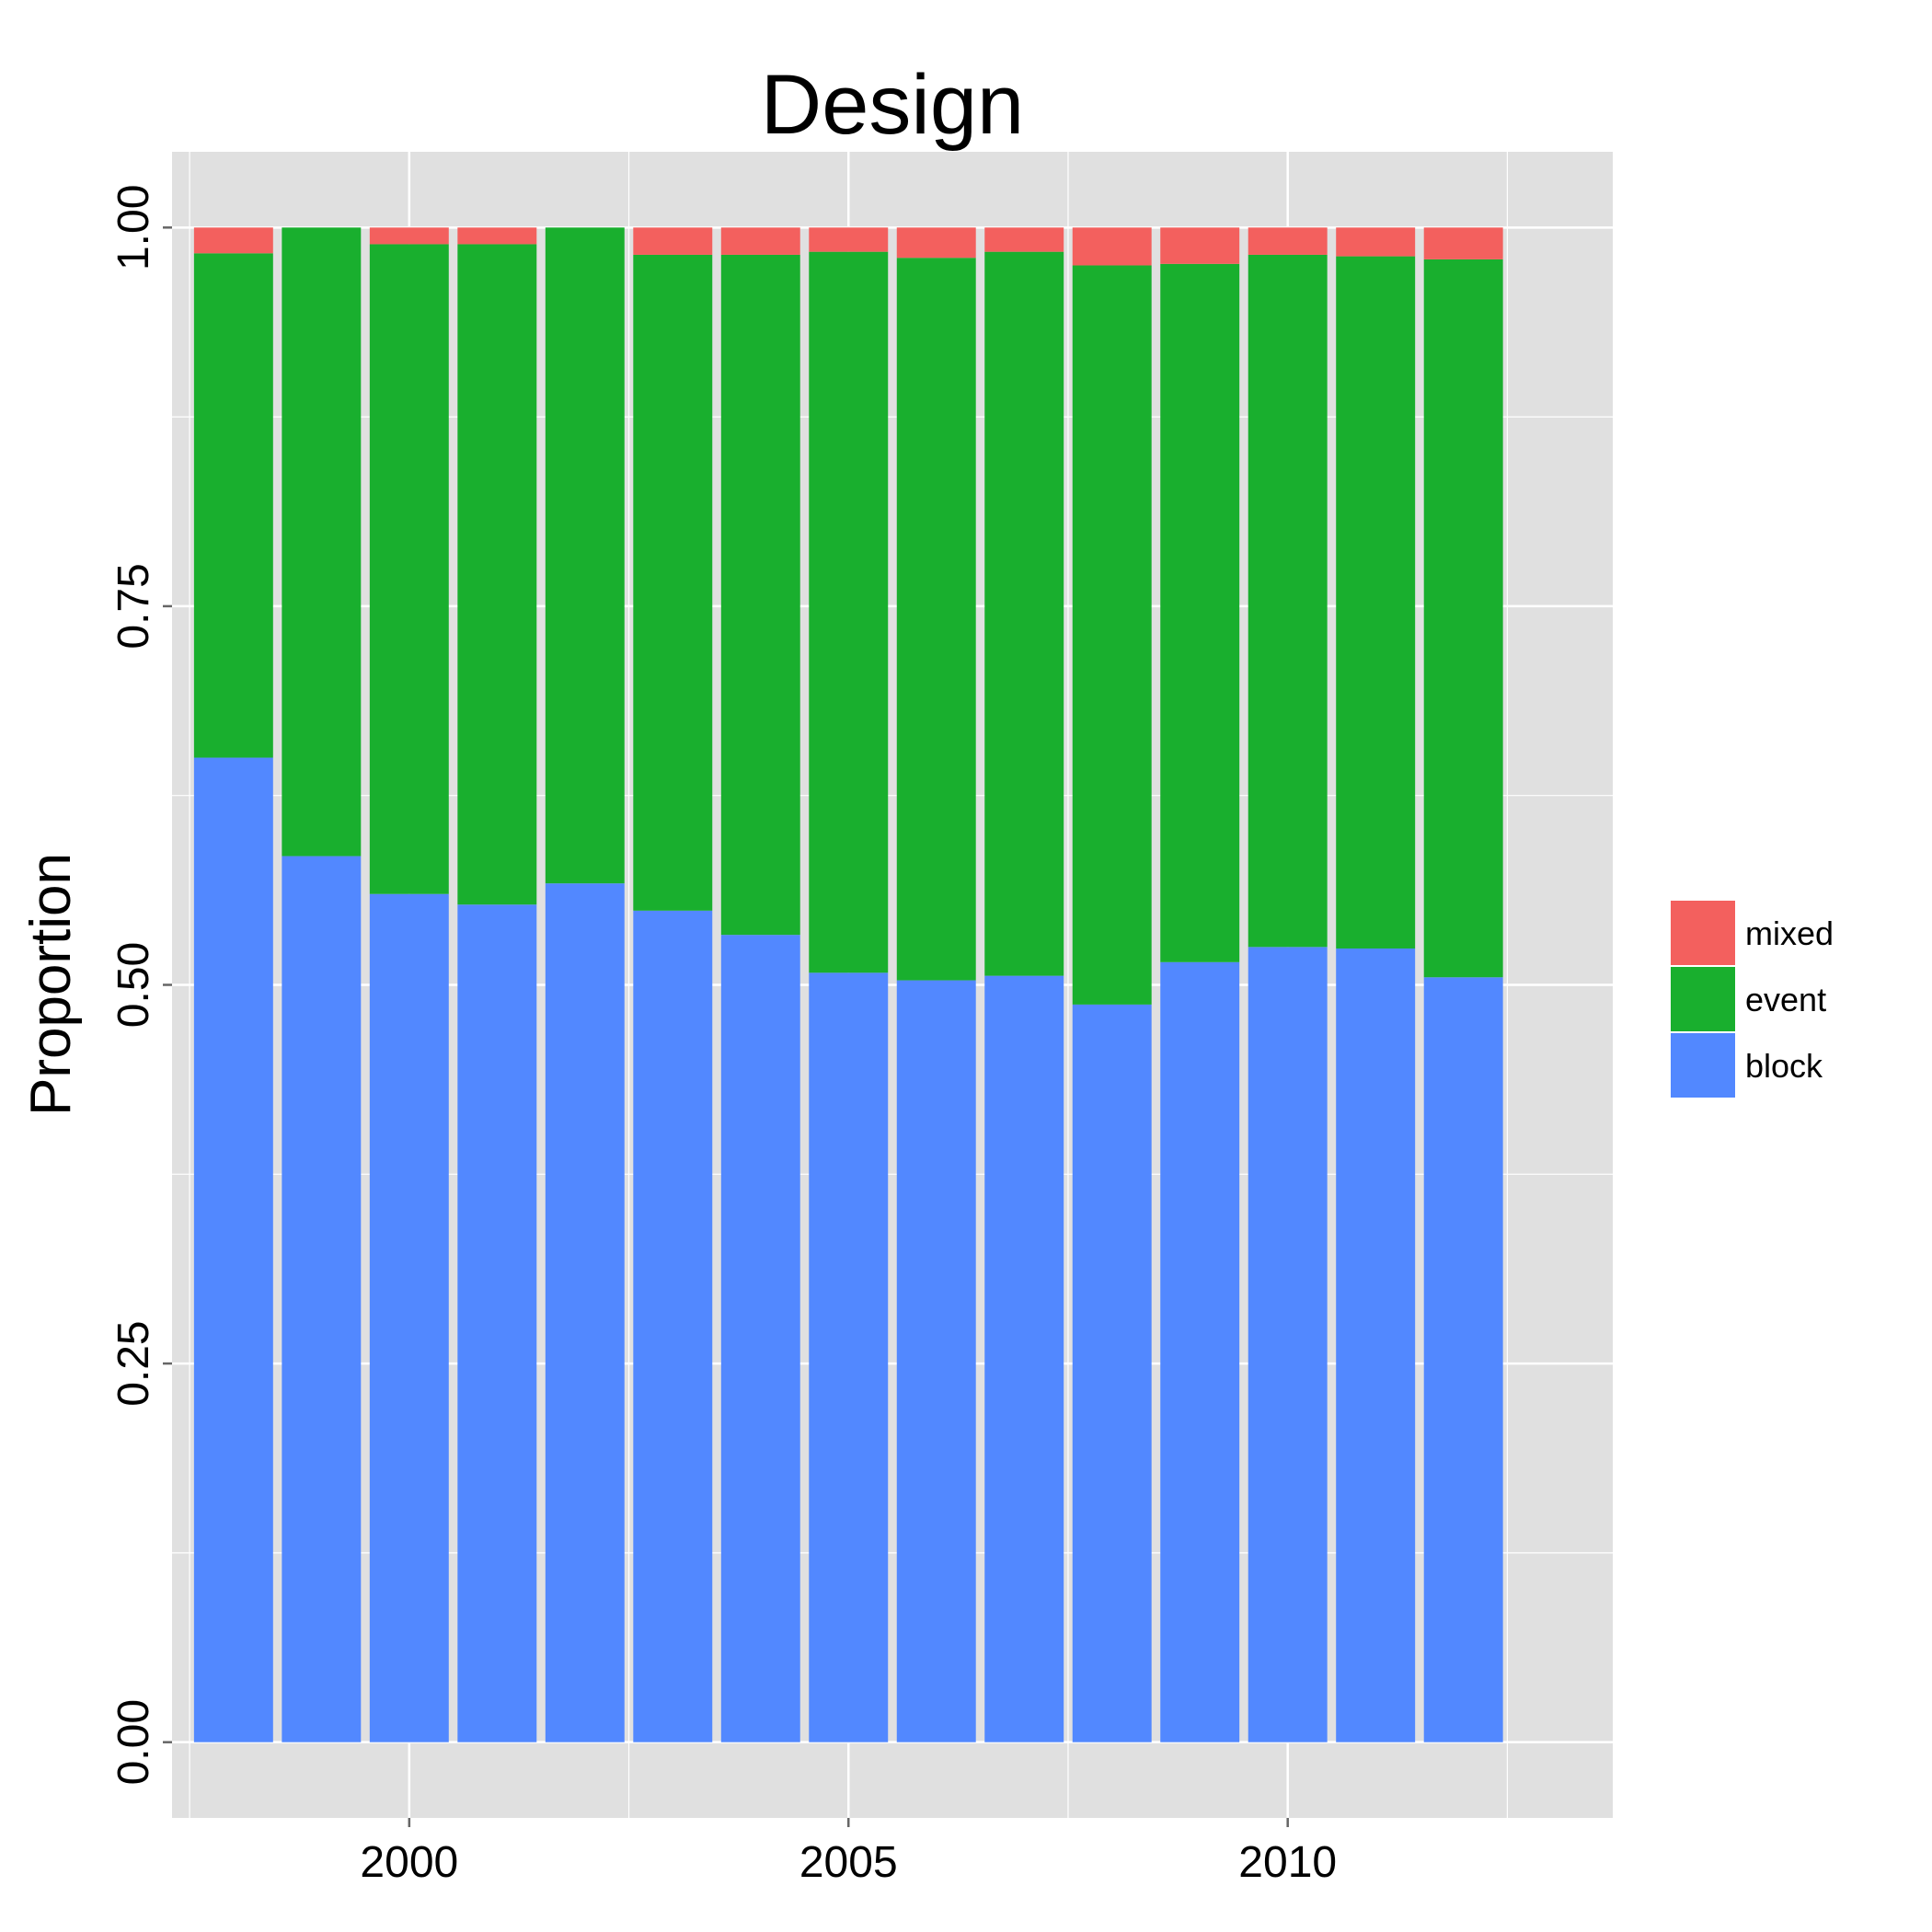 Image resolution: width=1932 pixels, height=1932 pixels. I want to click on chart-title: Design, so click(892, 105).